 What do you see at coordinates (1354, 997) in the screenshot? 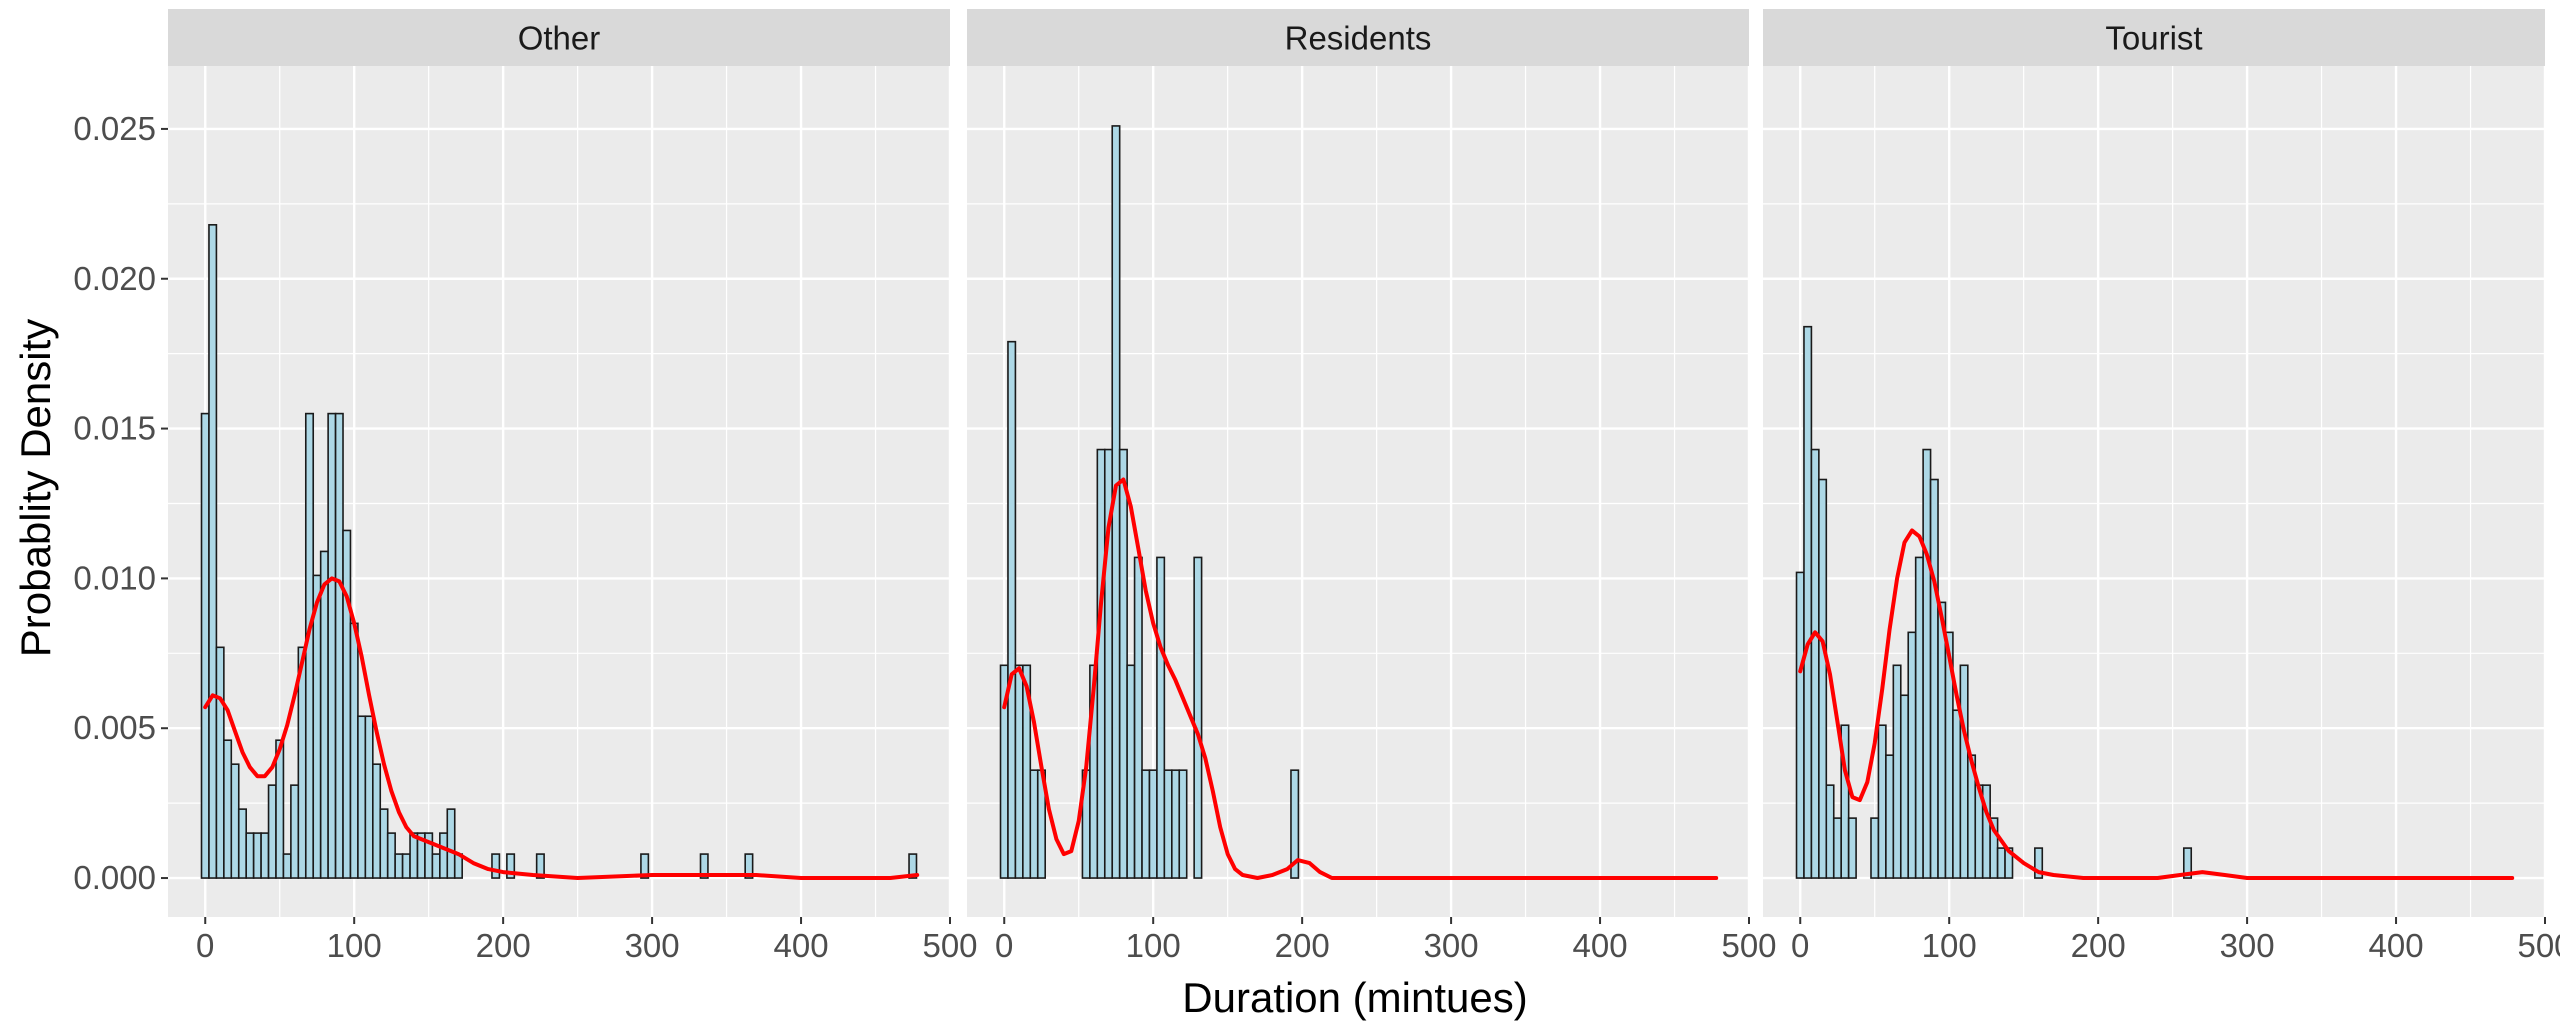
I see `x-axis-title: Duration (mintues)` at bounding box center [1354, 997].